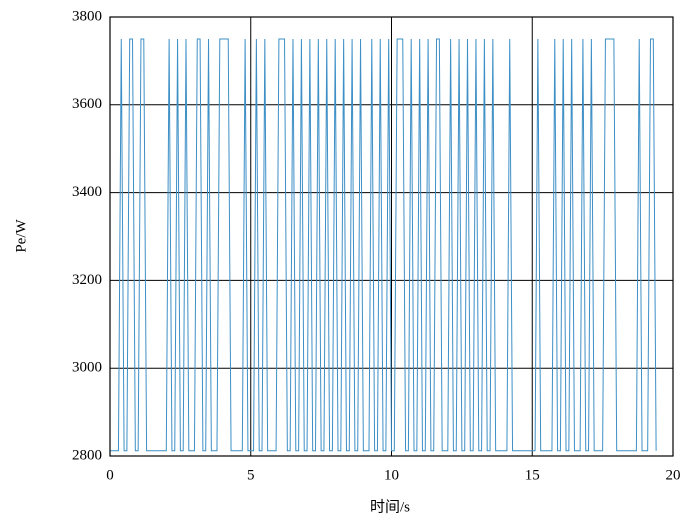  Describe the element at coordinates (87, 104) in the screenshot. I see `y-tick-label: 3600` at that location.